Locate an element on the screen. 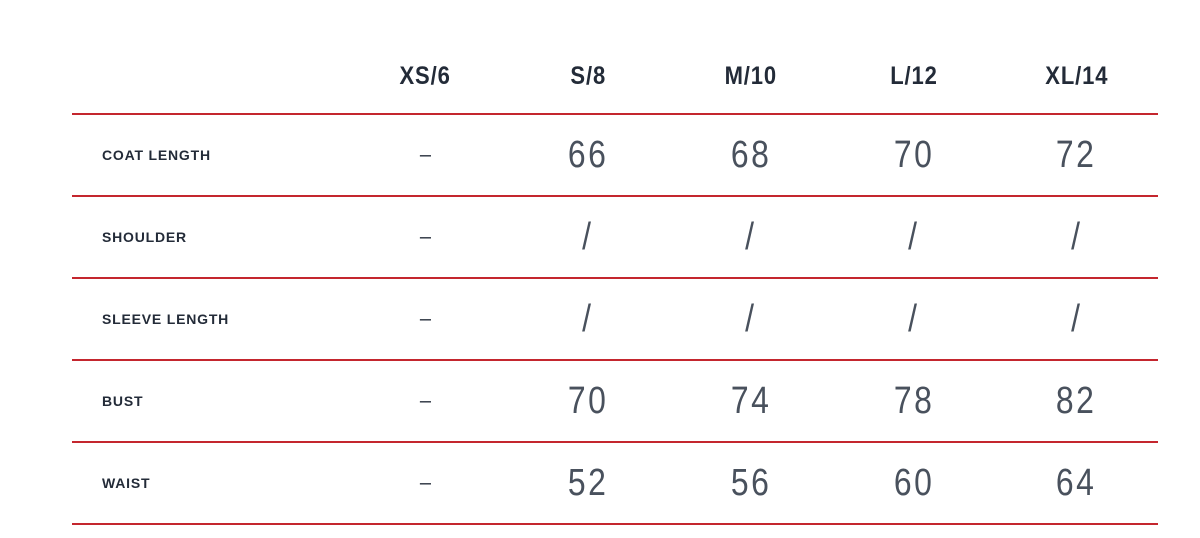 The image size is (1200, 538). column-header-xs: XS/6 is located at coordinates (425, 57).